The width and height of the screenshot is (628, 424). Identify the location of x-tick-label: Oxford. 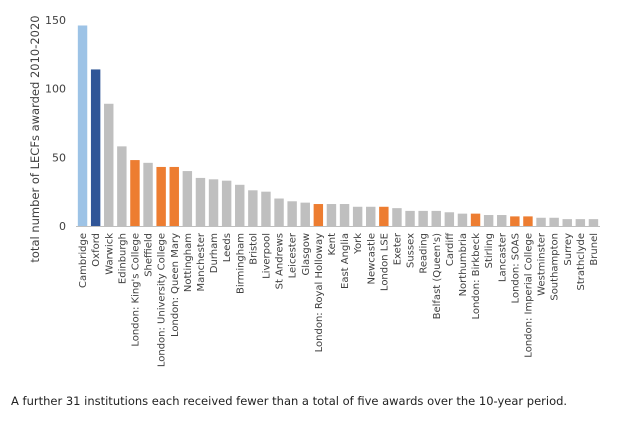
(96, 250).